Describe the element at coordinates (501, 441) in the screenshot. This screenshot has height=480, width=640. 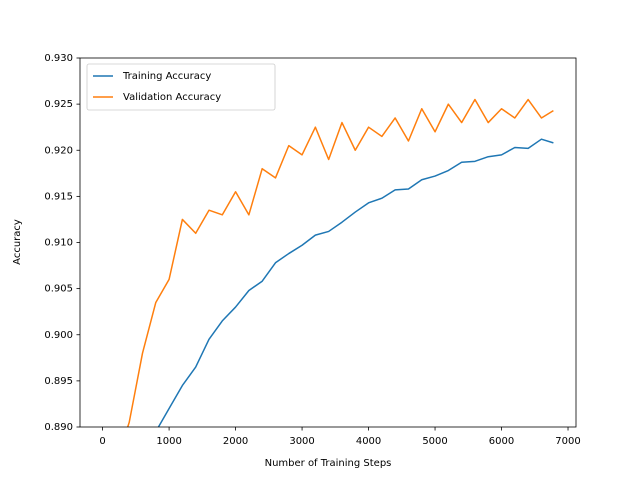
I see `x-tick-label: 6000` at that location.